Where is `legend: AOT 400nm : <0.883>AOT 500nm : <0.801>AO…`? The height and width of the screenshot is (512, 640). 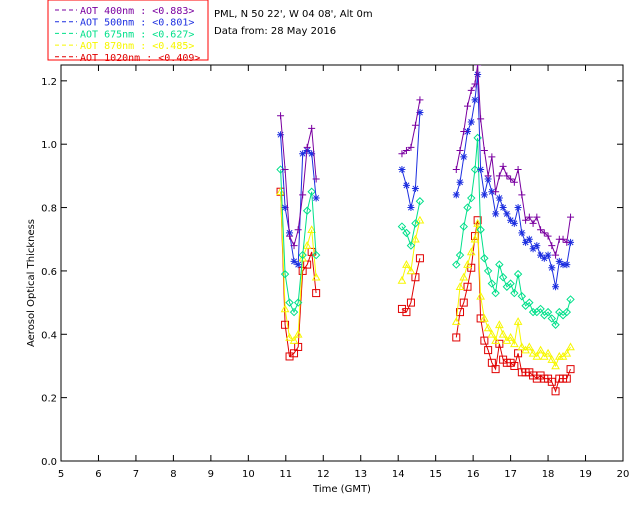
legend: AOT 400nm : <0.883>AOT 500nm : <0.801>AO… is located at coordinates (127, 35).